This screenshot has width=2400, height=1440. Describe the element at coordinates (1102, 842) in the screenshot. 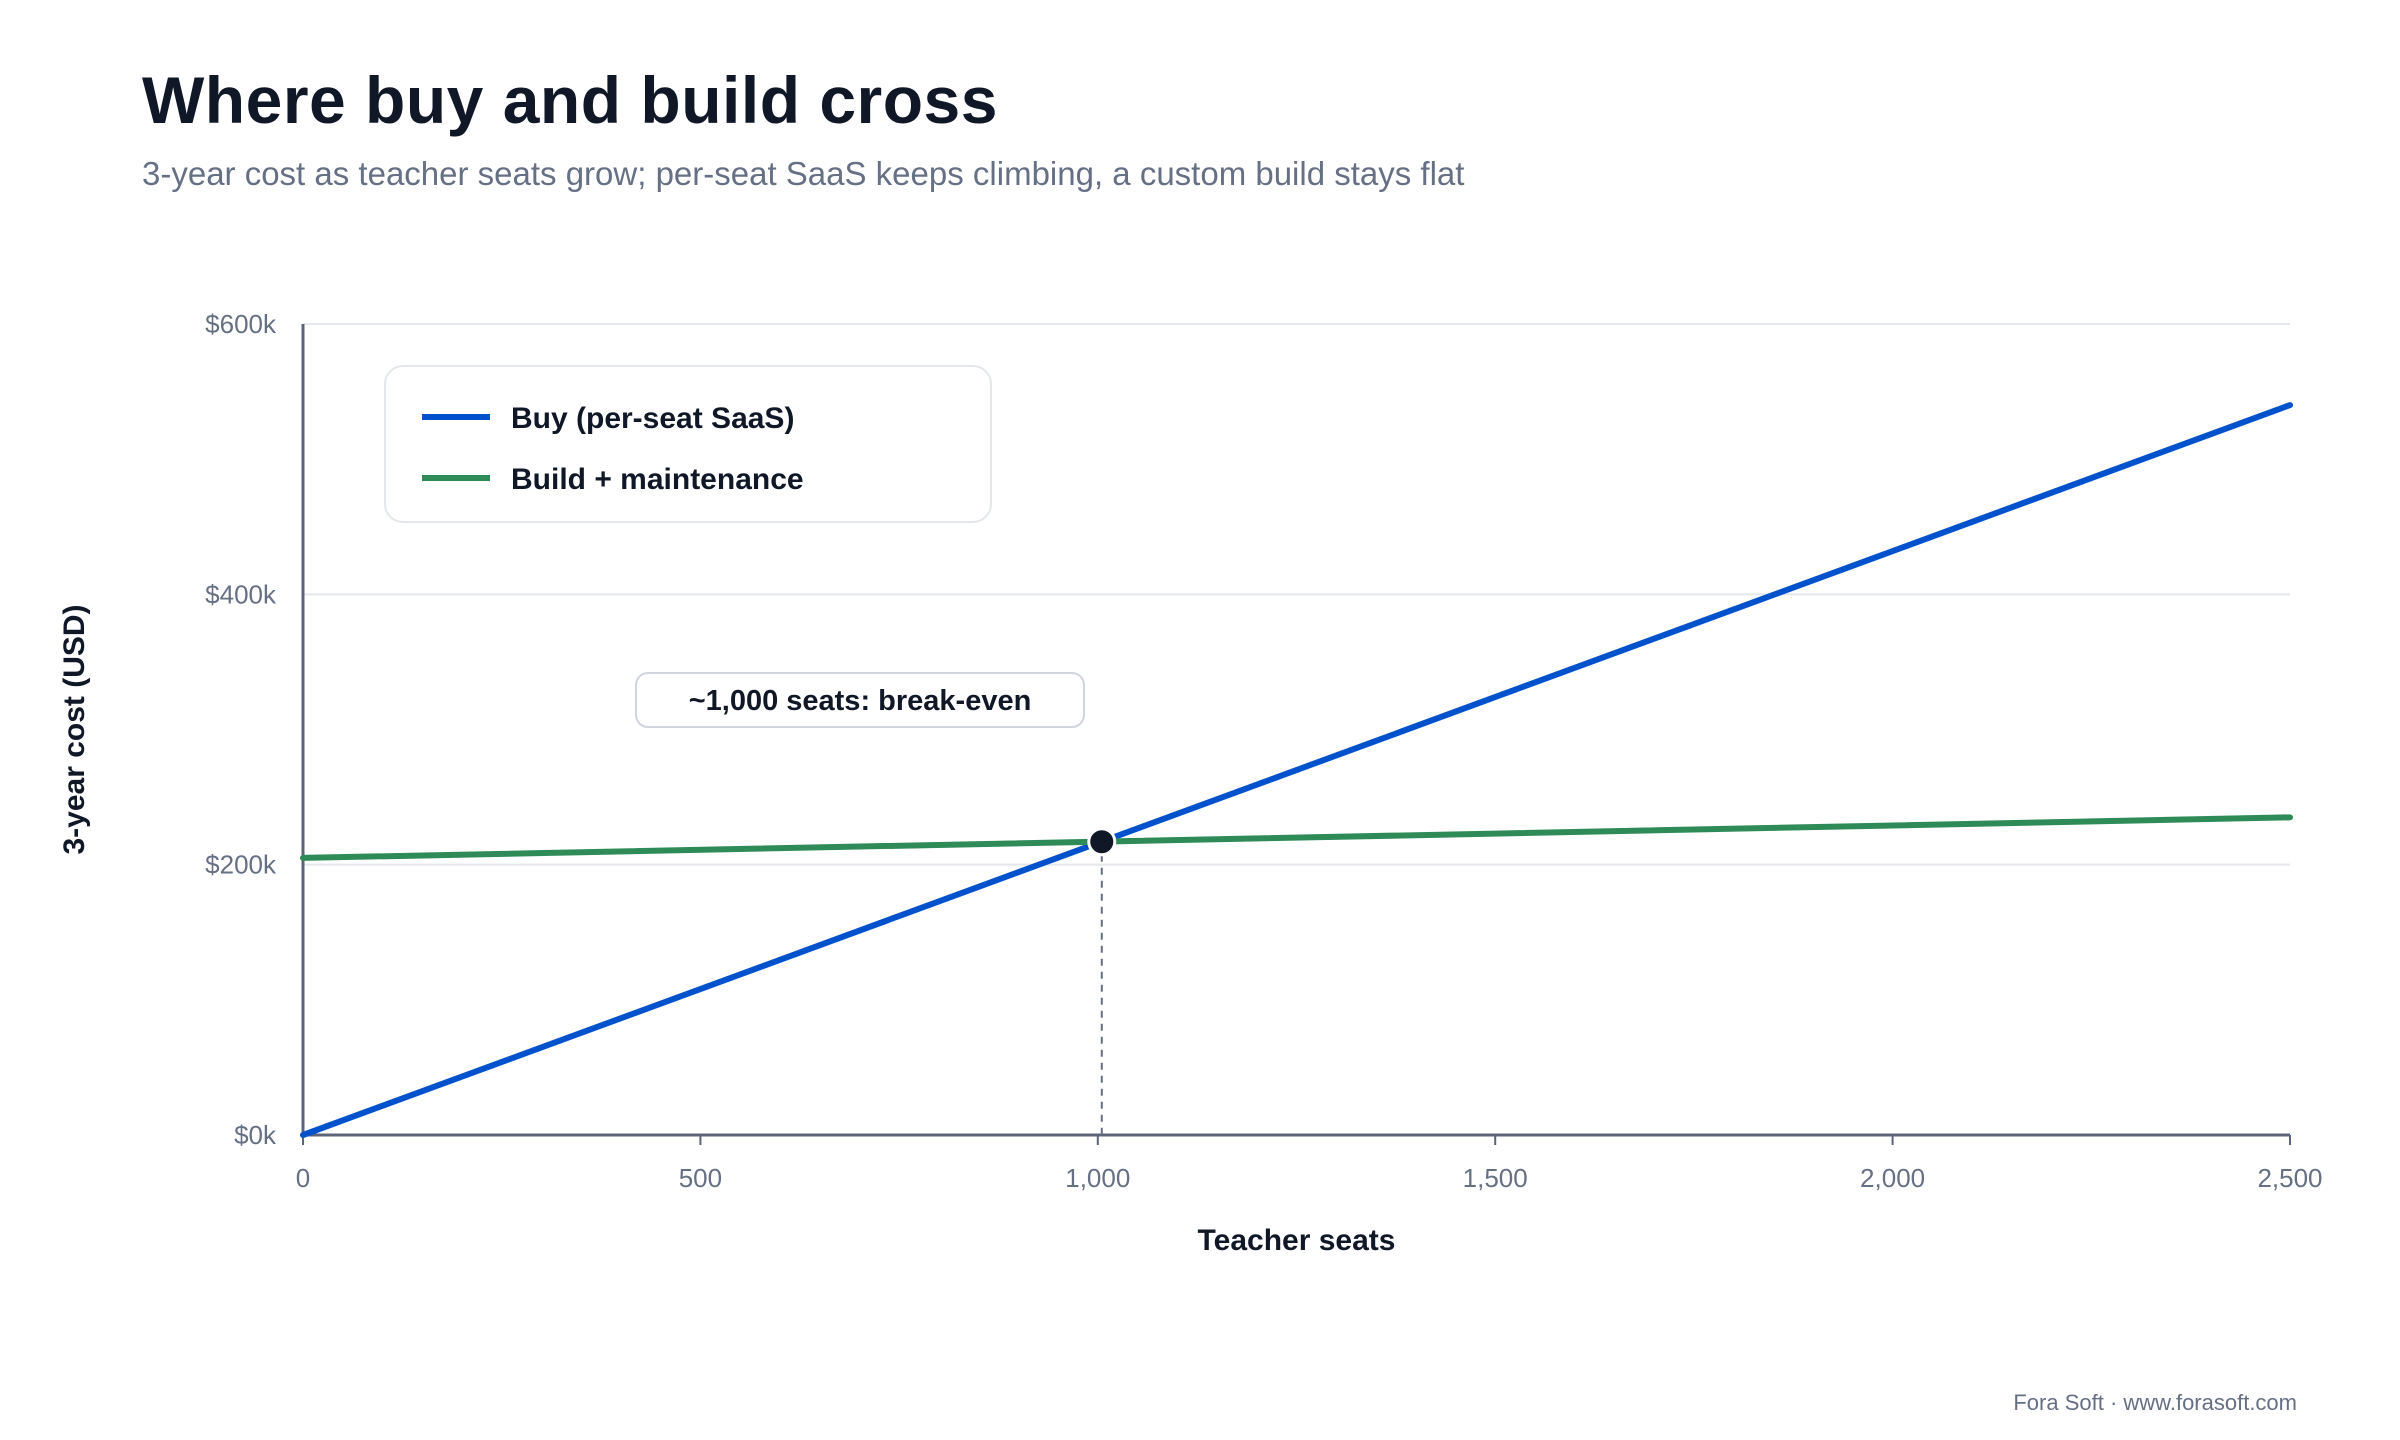

I see `break-even-point` at that location.